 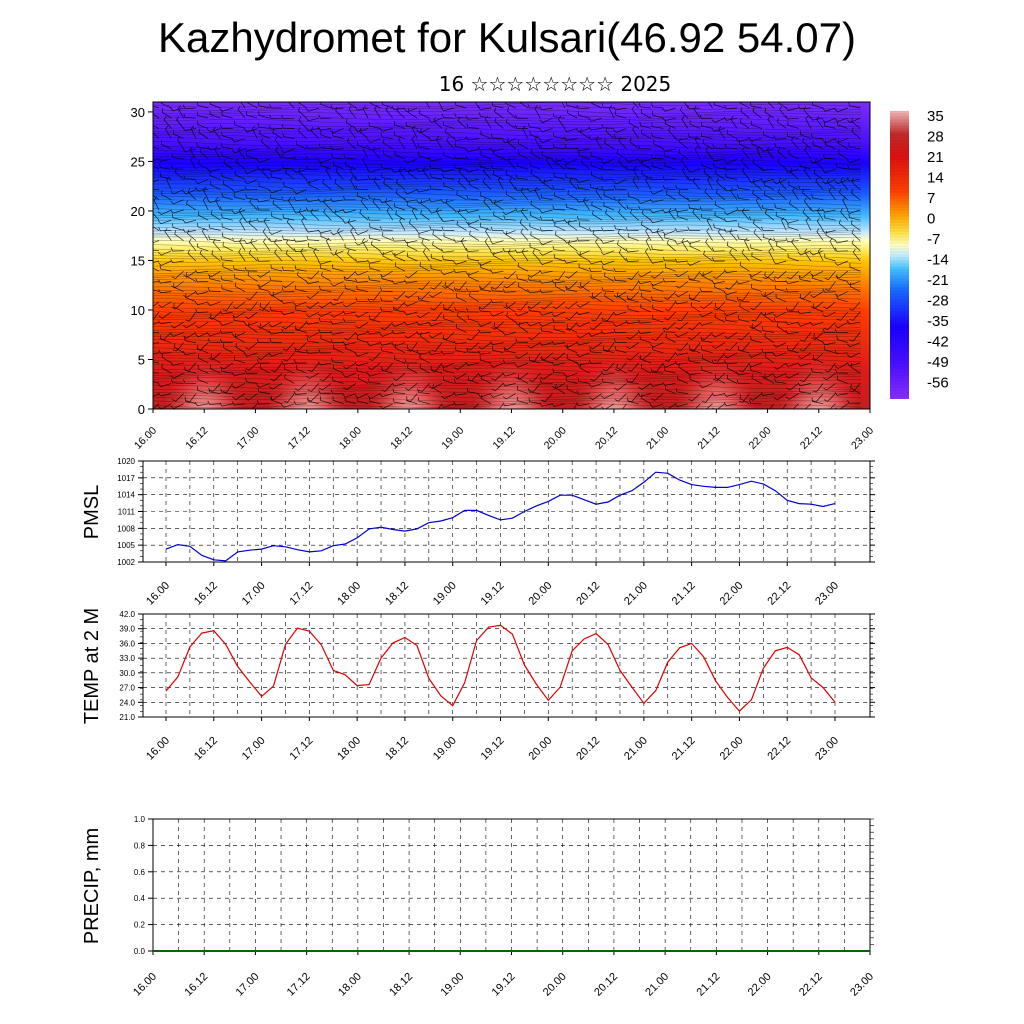 I want to click on y-tick-label: 10, so click(x=138, y=310).